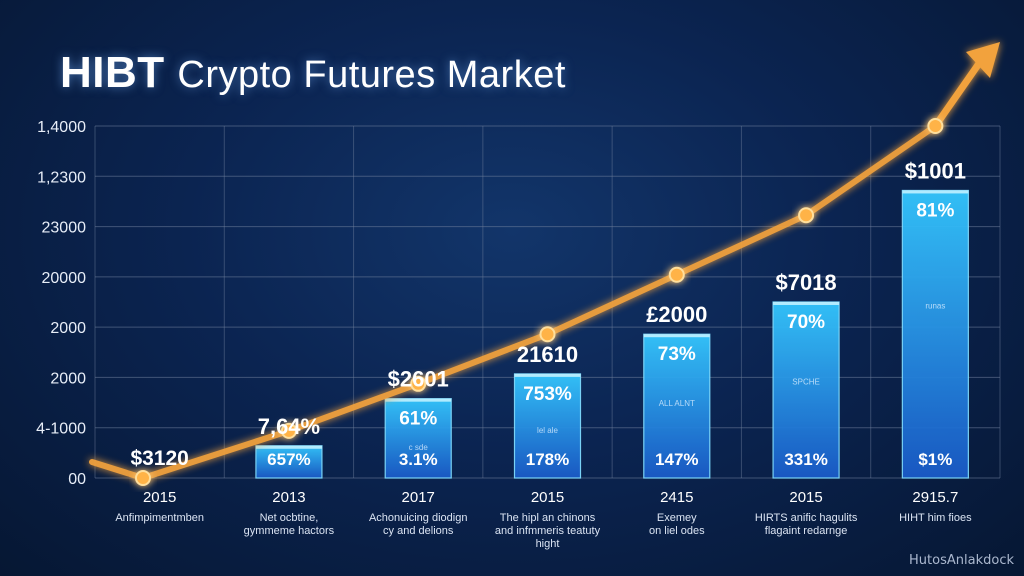  What do you see at coordinates (418, 531) in the screenshot?
I see `x-sublabel: cy and delions` at bounding box center [418, 531].